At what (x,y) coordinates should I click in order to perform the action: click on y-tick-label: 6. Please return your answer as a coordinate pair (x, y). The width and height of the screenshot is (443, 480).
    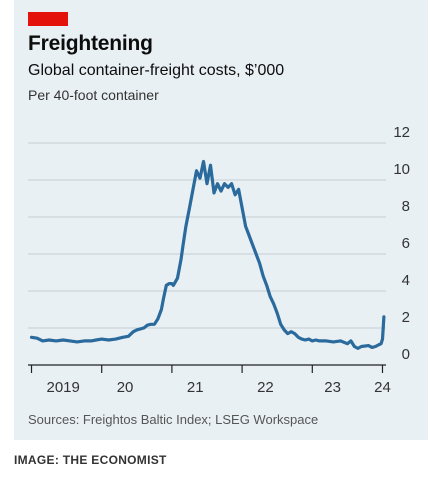
    Looking at the image, I should click on (406, 243).